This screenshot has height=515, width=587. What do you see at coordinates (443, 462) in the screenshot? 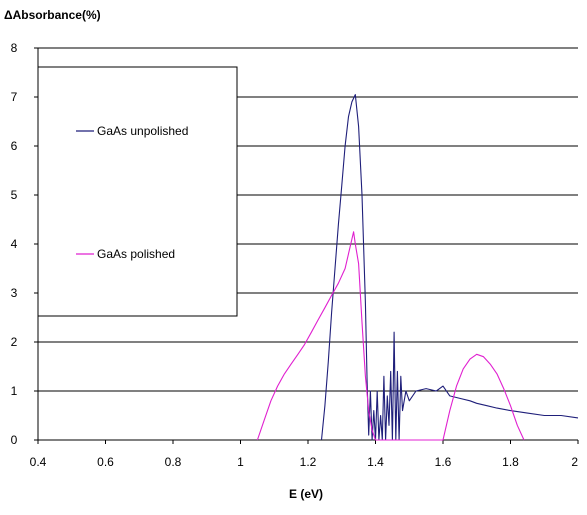
I see `x-tick-label: 1.6` at bounding box center [443, 462].